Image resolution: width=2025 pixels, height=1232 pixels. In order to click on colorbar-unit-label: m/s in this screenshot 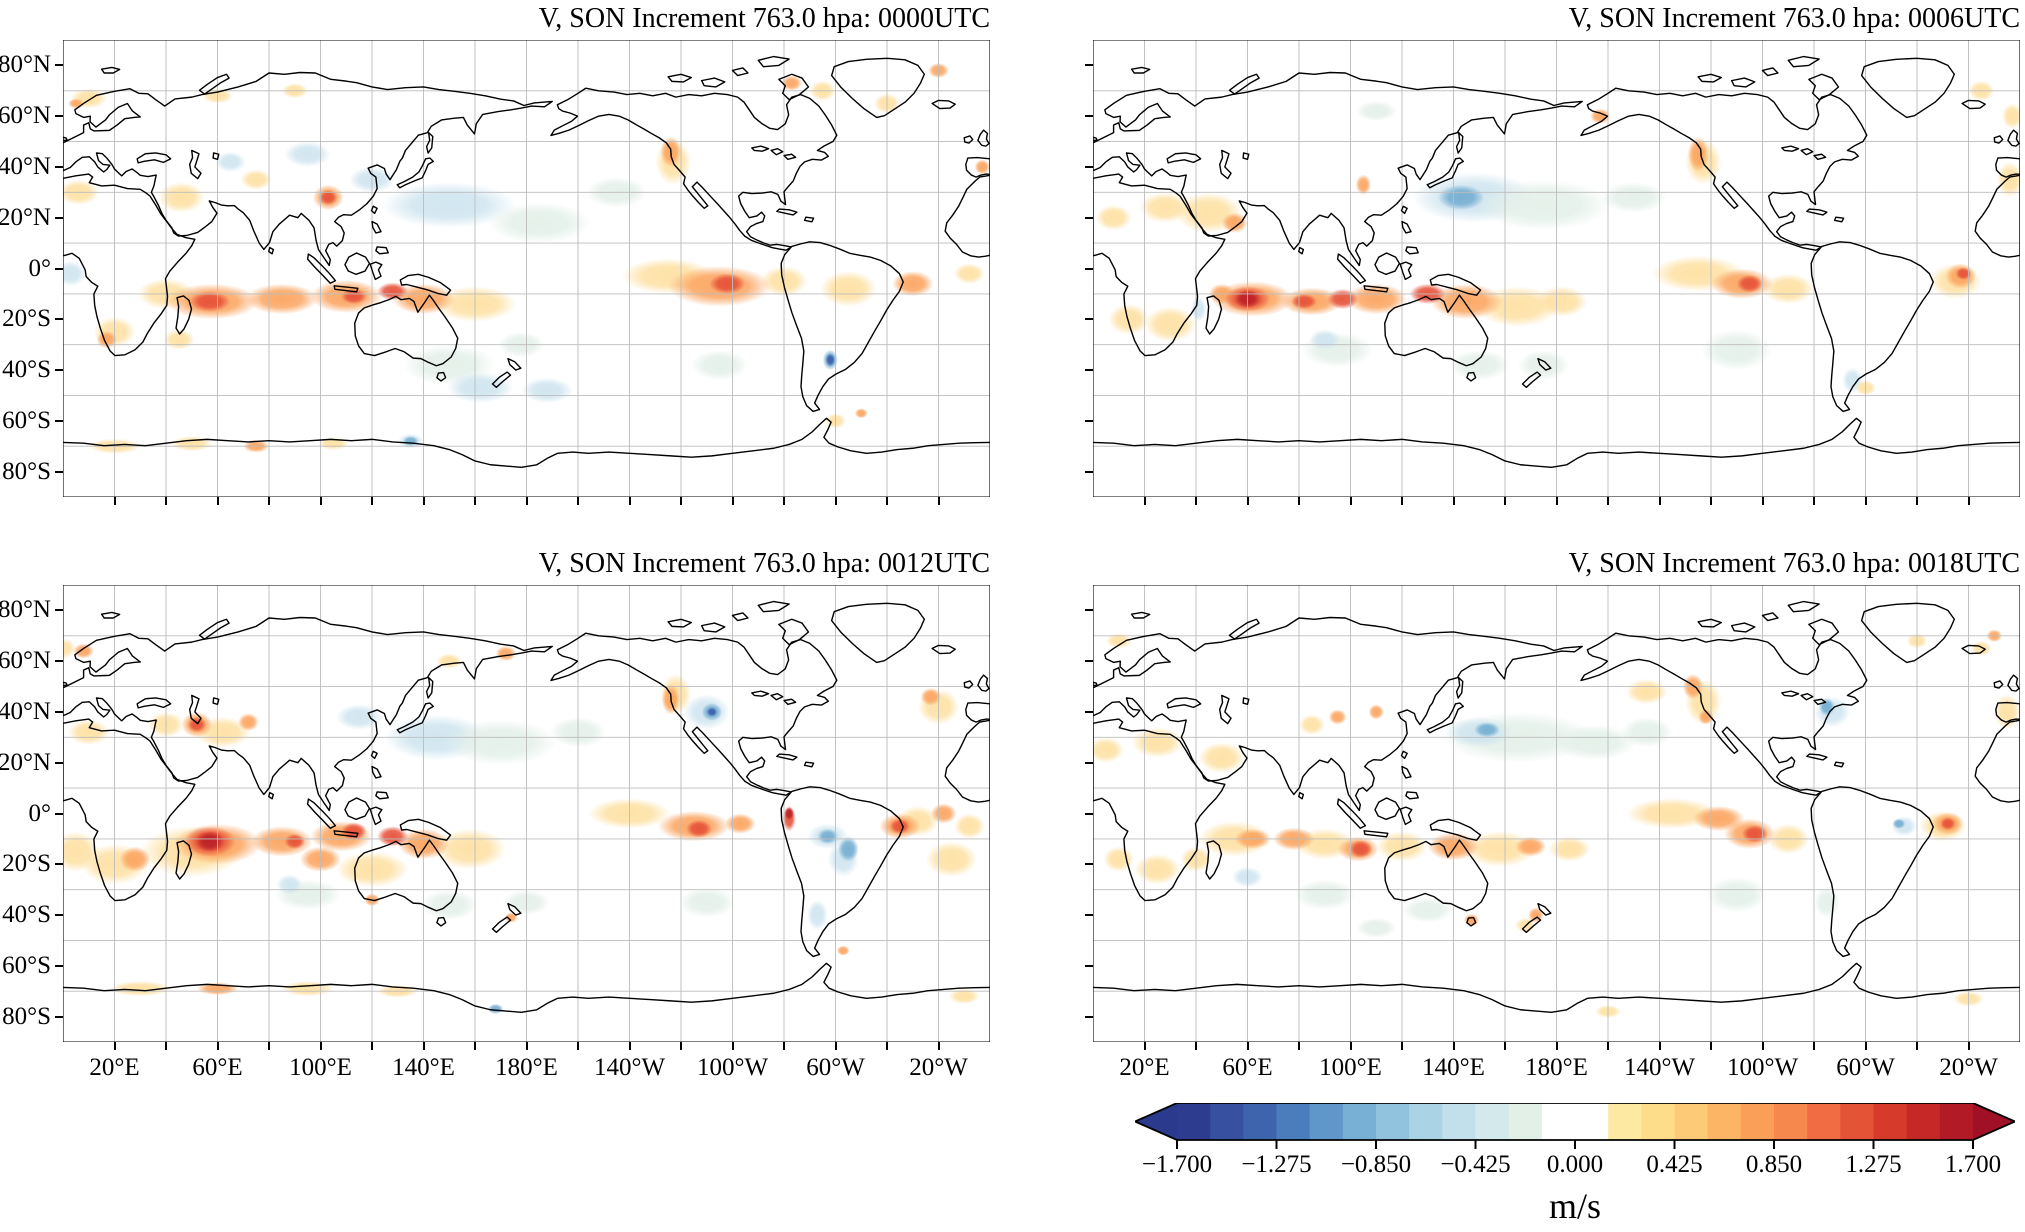, I will do `click(1575, 1206)`.